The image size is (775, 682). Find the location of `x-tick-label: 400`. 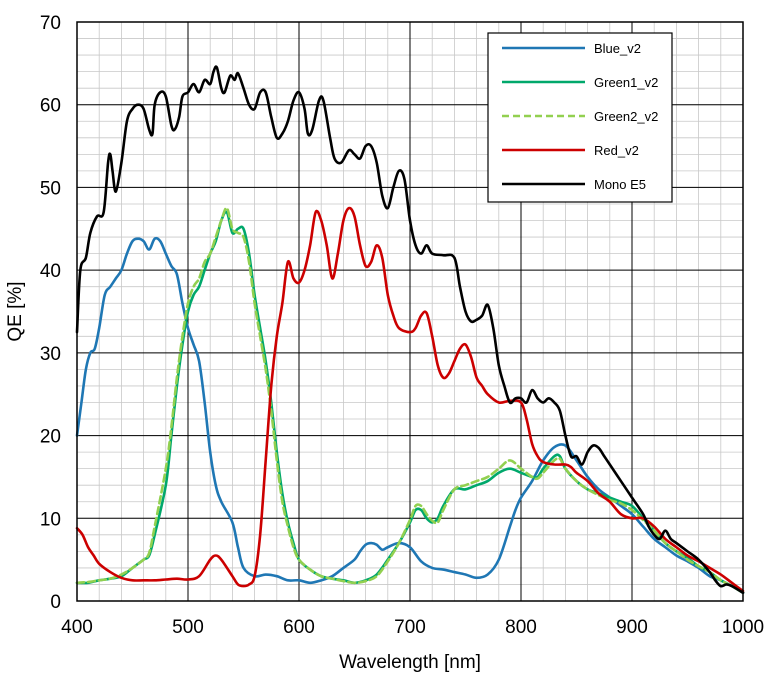

x-tick-label: 400 is located at coordinates (77, 627).